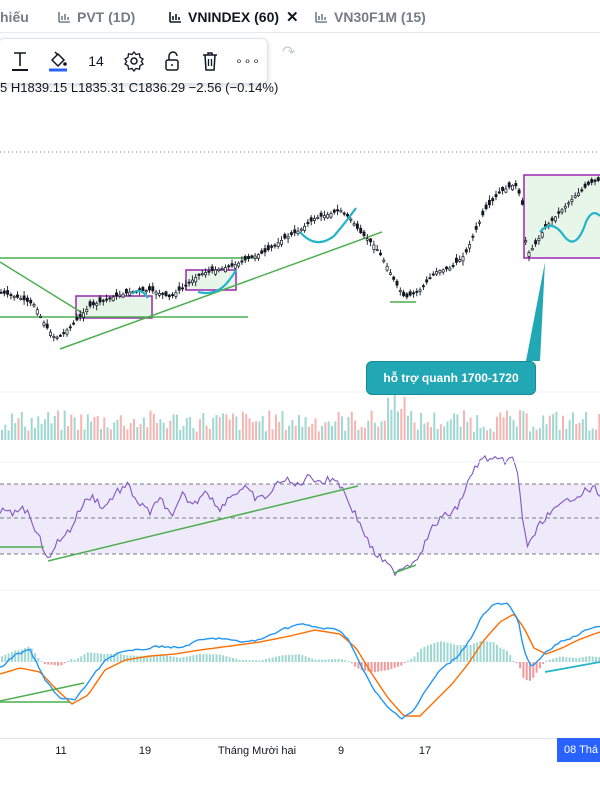 The height and width of the screenshot is (800, 600). What do you see at coordinates (292, 17) in the screenshot?
I see `close-icon: ✕` at bounding box center [292, 17].